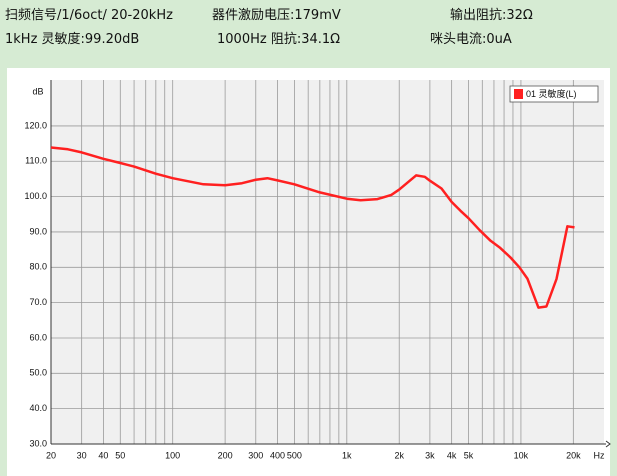  Describe the element at coordinates (36, 161) in the screenshot. I see `y-tick-label: 110.0` at that location.